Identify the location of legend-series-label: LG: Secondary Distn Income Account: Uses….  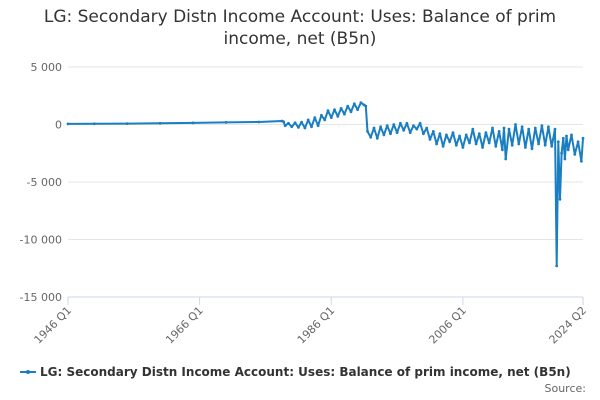
(305, 372).